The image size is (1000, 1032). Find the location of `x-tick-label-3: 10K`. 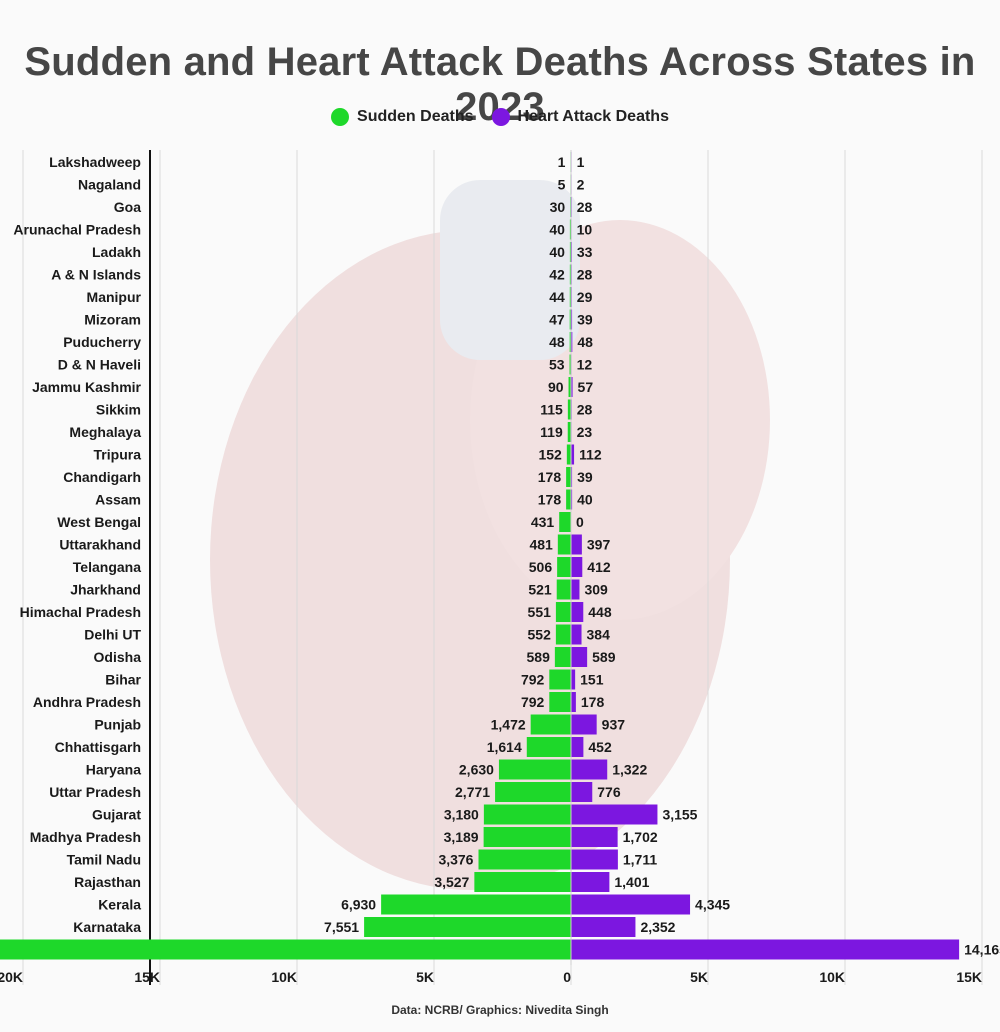

x-tick-label-3: 10K is located at coordinates (284, 977).